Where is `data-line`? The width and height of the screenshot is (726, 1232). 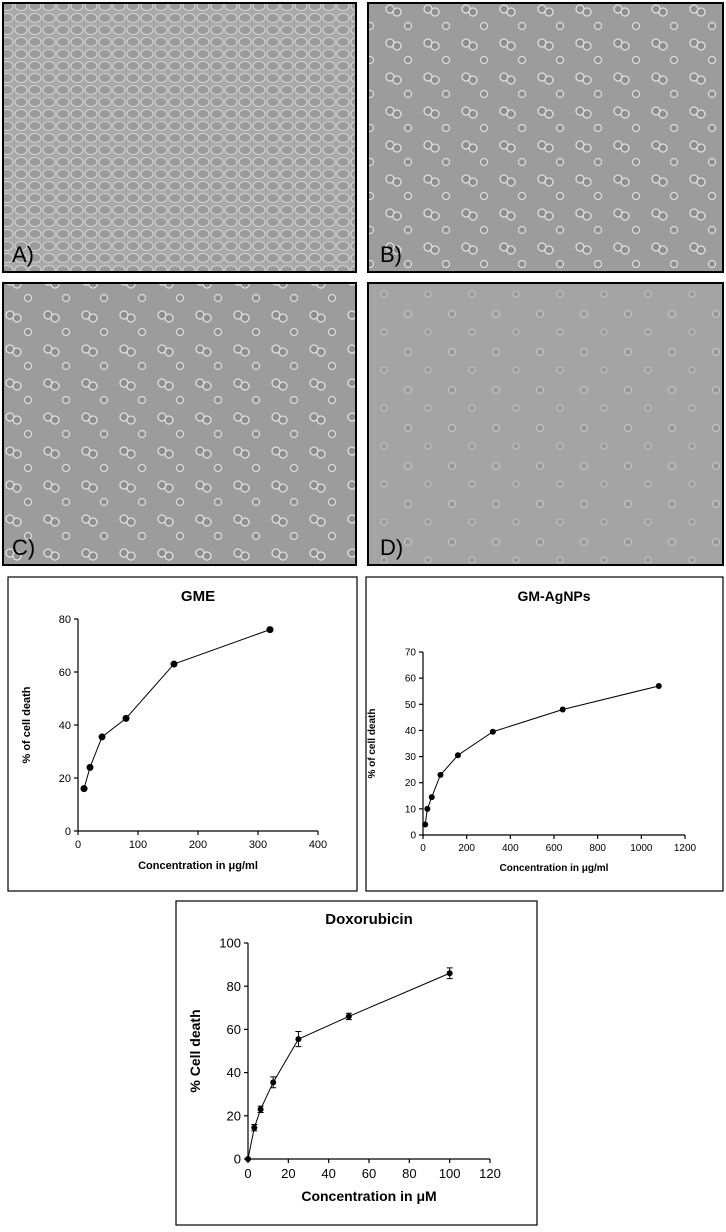
data-line is located at coordinates (177, 709).